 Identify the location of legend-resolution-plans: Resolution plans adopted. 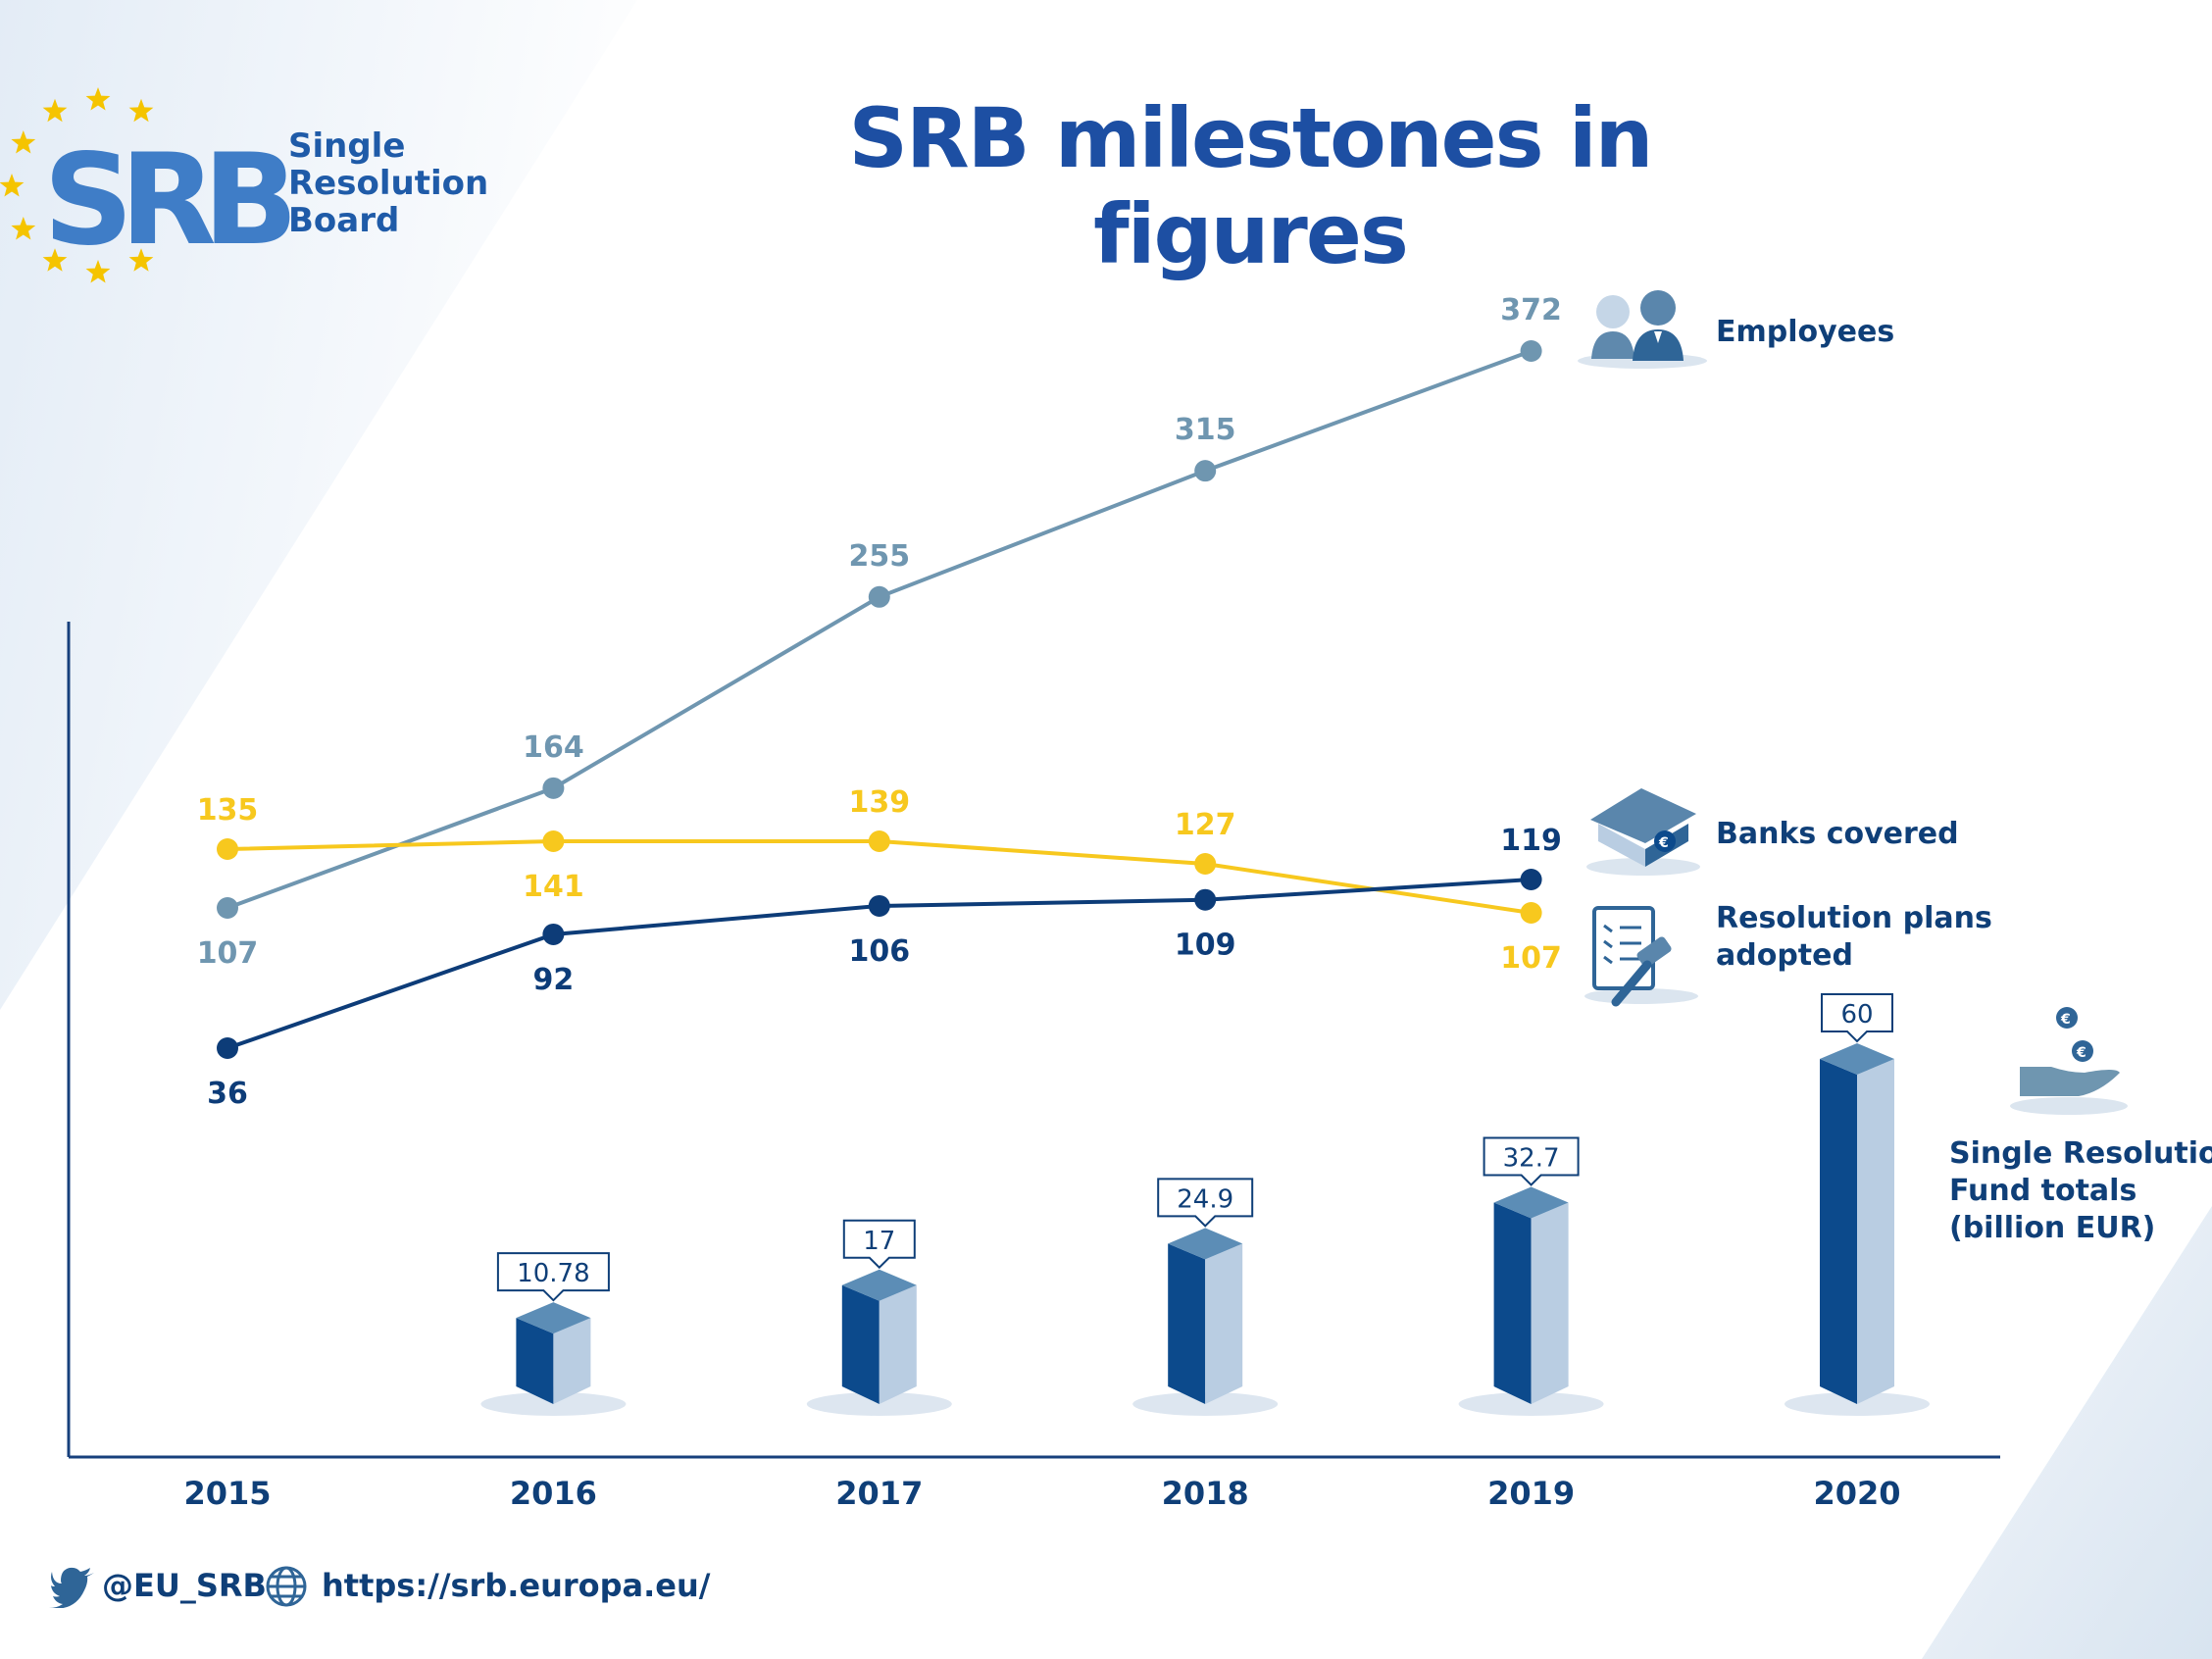
(1854, 937).